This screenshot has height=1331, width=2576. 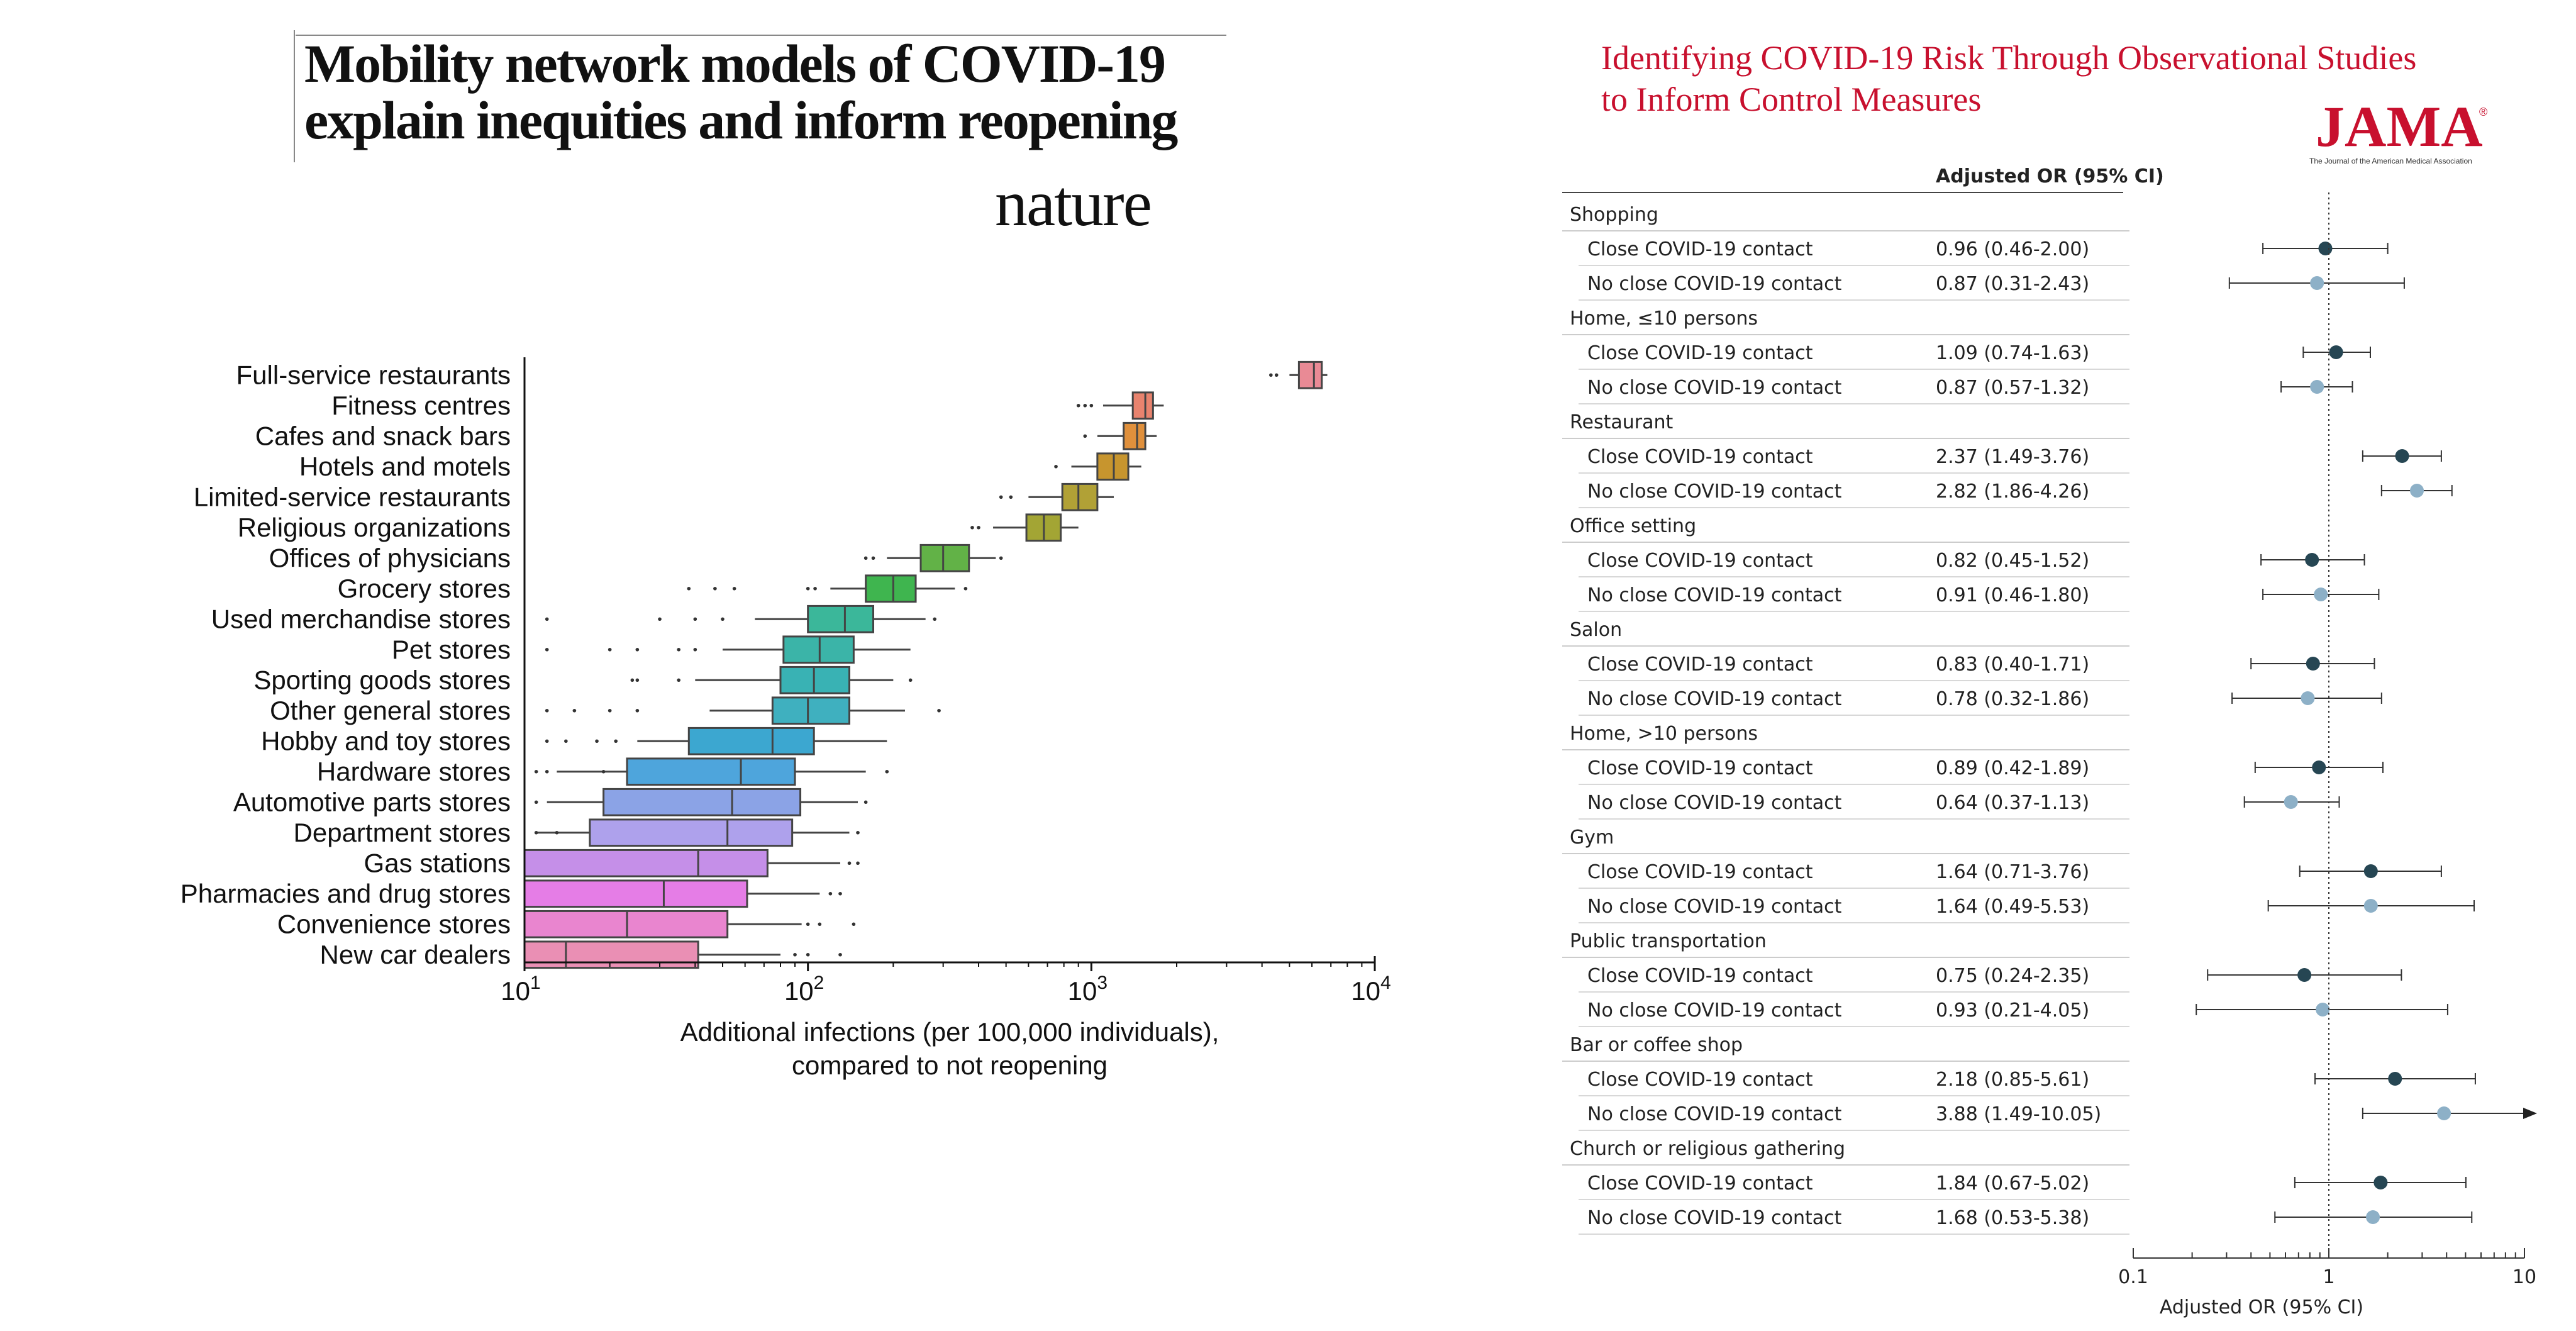 What do you see at coordinates (1596, 630) in the screenshot?
I see `forest-group-label: Salon` at bounding box center [1596, 630].